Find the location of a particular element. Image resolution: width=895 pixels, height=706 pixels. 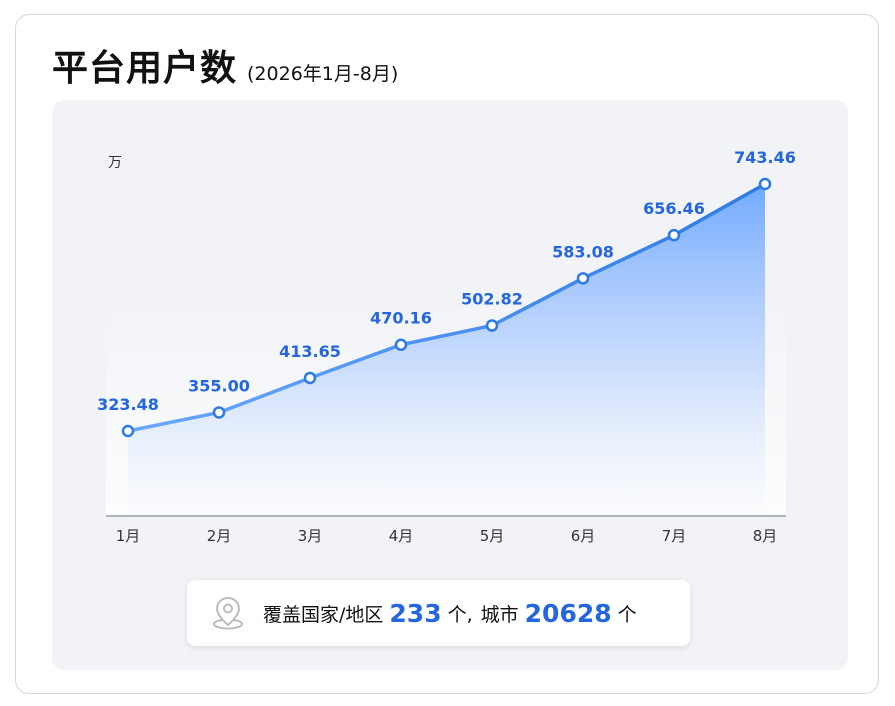

data-label: 413.65 is located at coordinates (310, 351).